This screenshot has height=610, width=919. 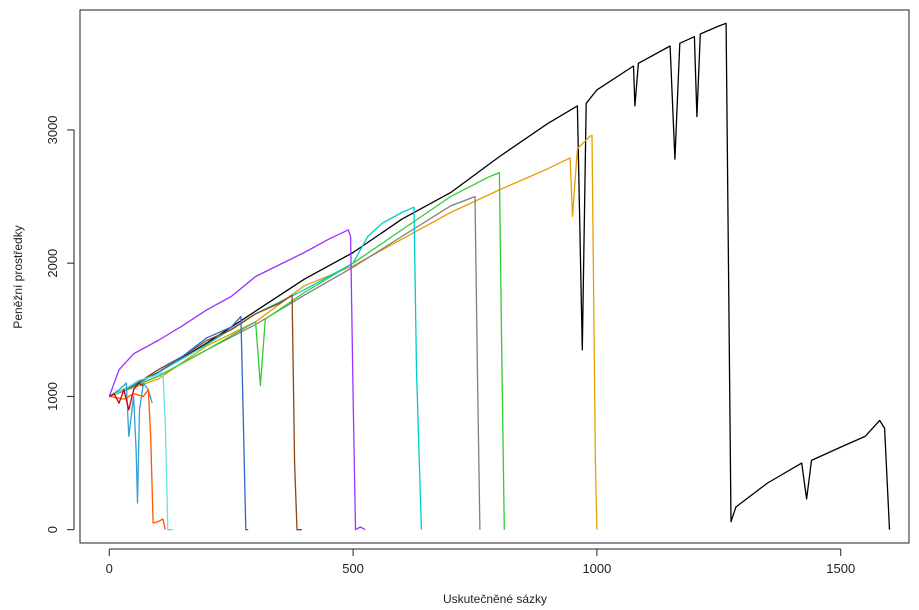 What do you see at coordinates (60, 324) in the screenshot?
I see `y-axis: 0 1000 2000 3000` at bounding box center [60, 324].